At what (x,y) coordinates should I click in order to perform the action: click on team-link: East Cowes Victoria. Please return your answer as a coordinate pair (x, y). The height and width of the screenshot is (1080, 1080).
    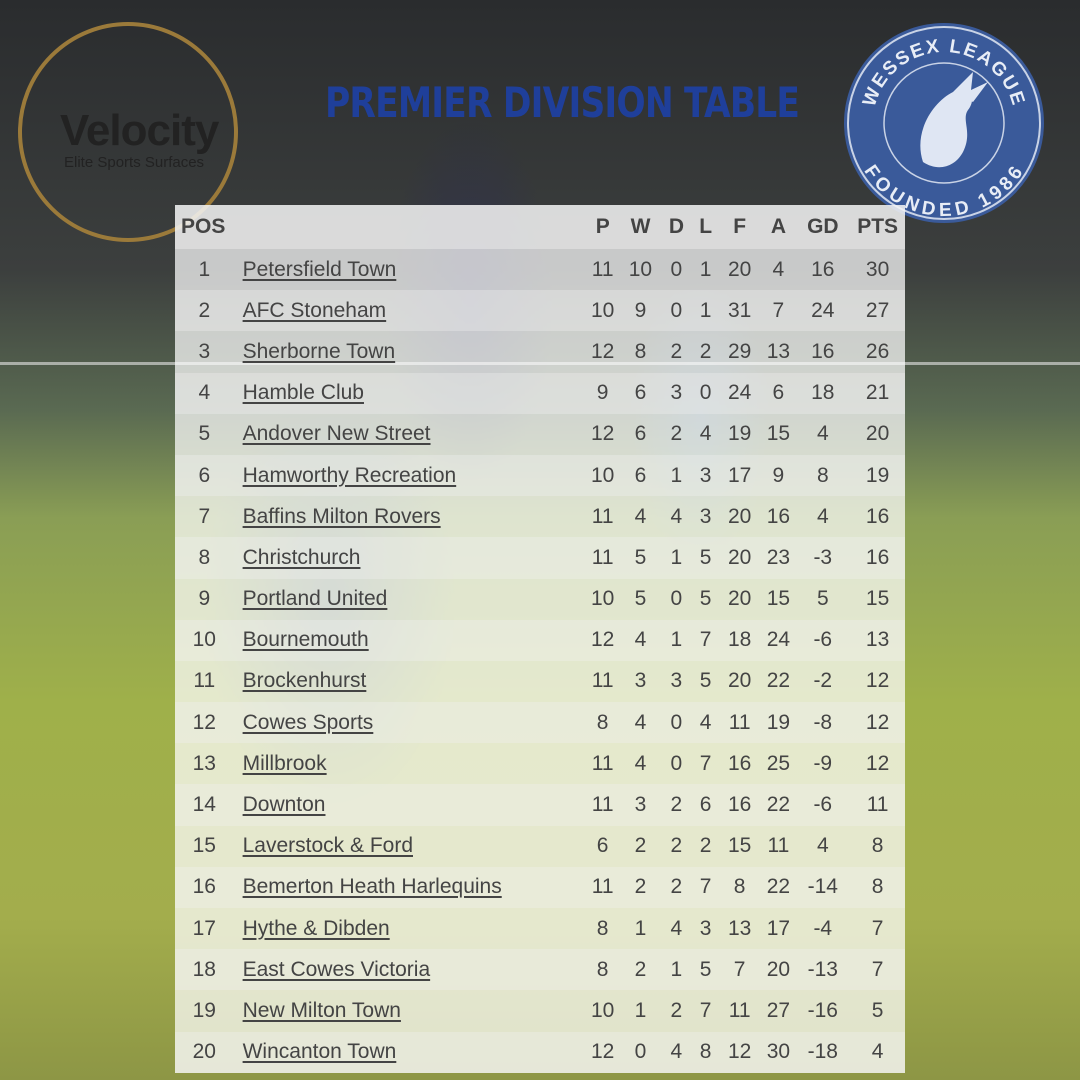
    Looking at the image, I should click on (336, 969).